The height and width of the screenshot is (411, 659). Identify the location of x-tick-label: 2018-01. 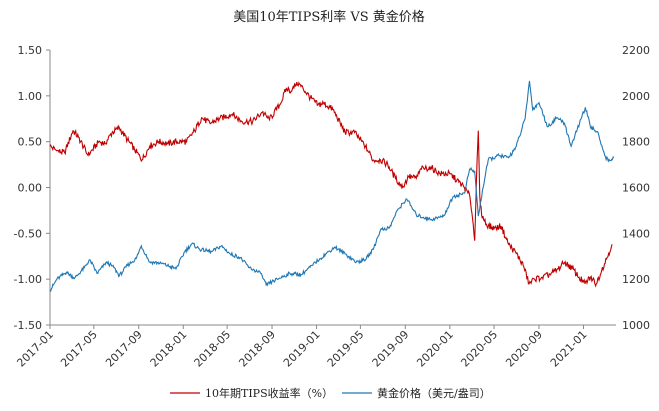
(169, 349).